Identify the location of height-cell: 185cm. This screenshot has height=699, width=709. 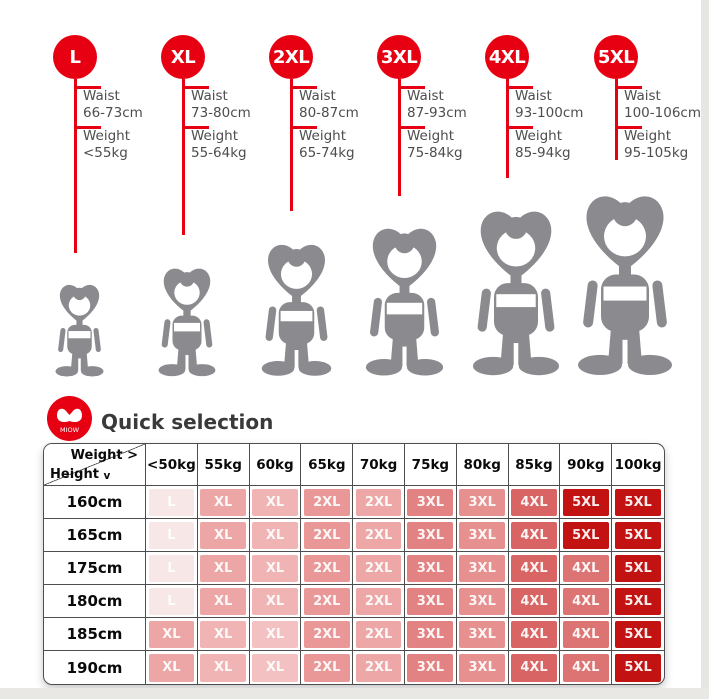
(95, 634).